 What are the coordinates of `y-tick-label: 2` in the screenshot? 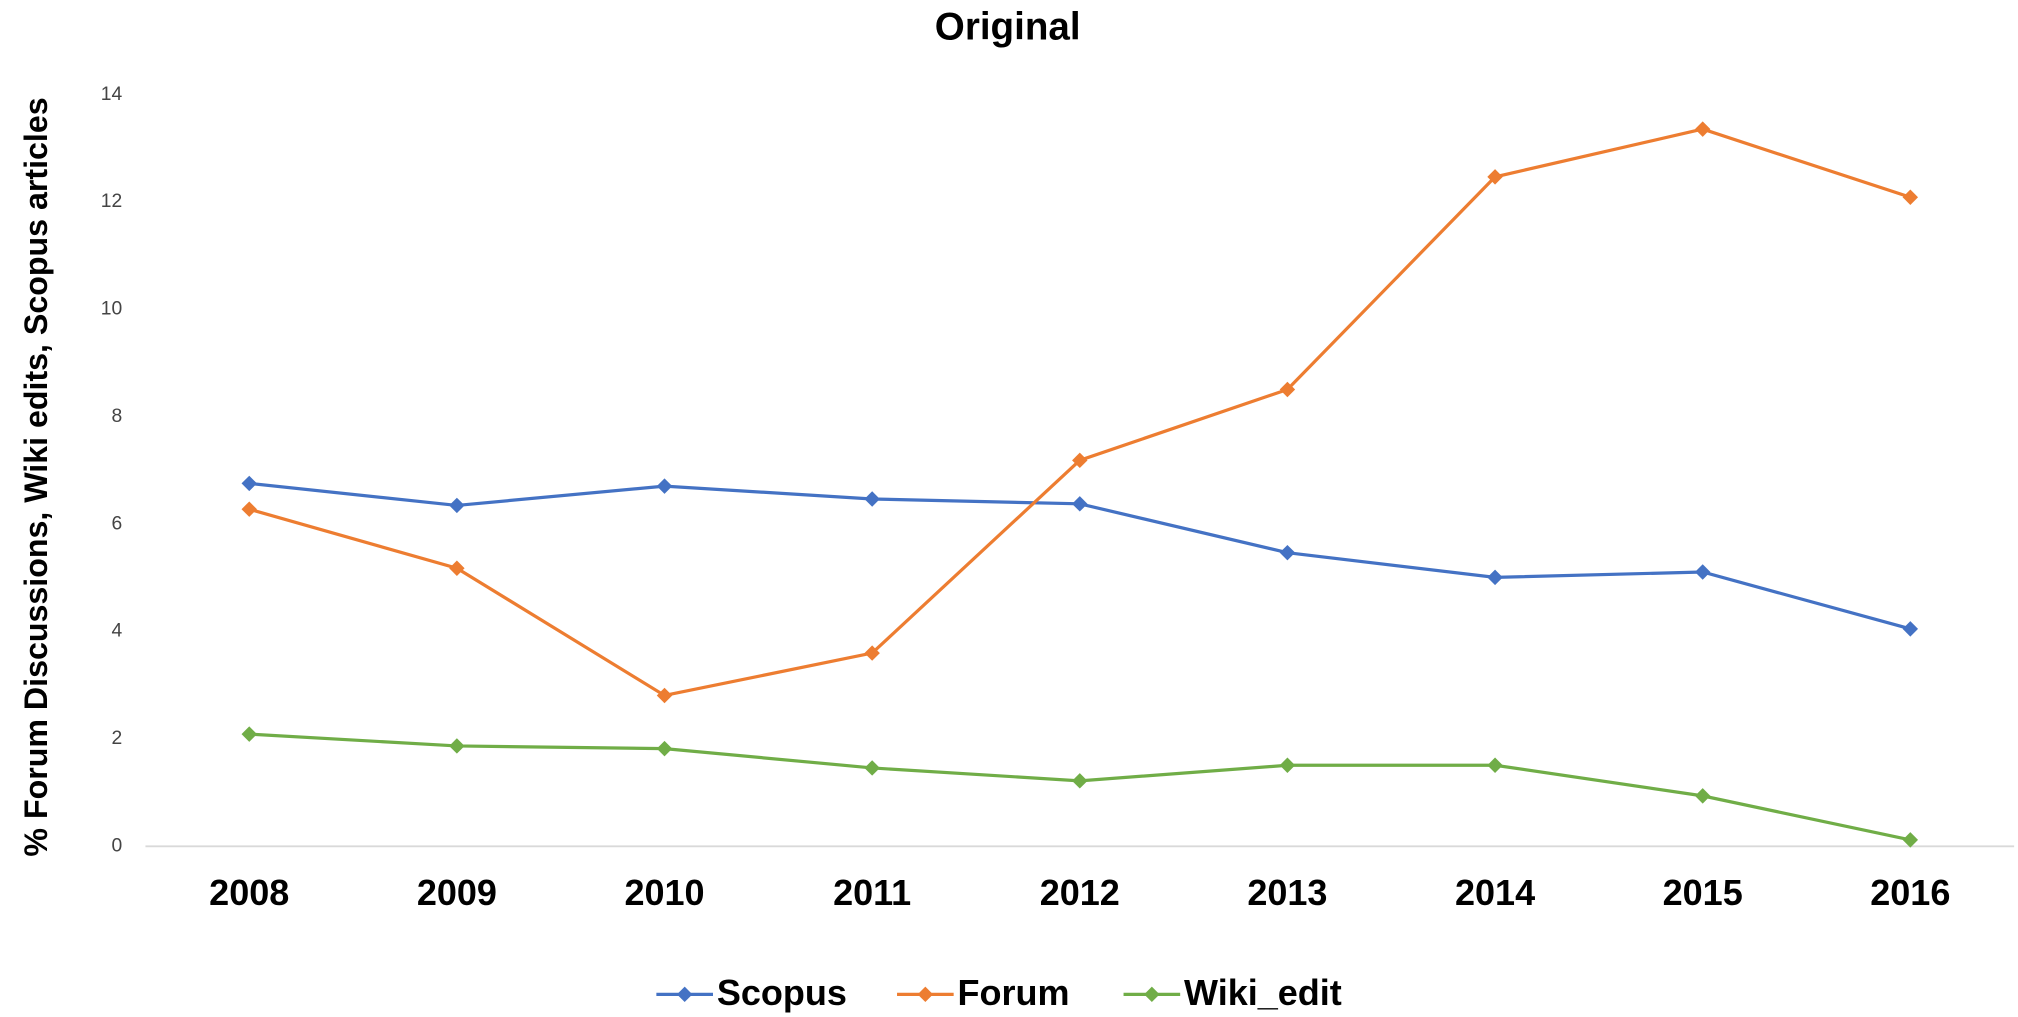 It's located at (117, 738).